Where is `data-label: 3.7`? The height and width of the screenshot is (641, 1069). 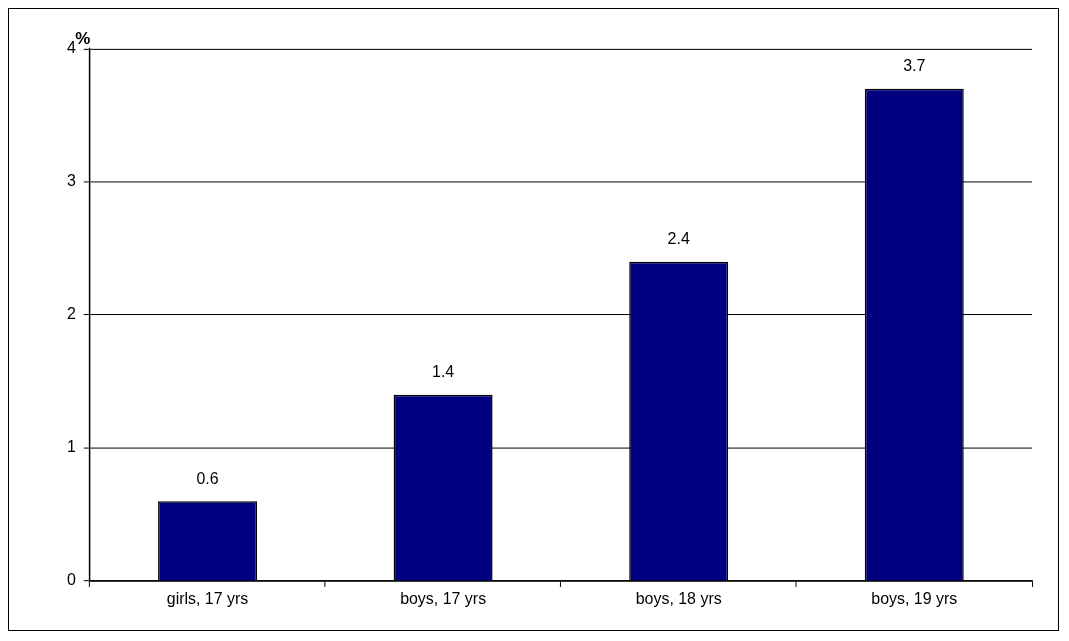 data-label: 3.7 is located at coordinates (914, 66).